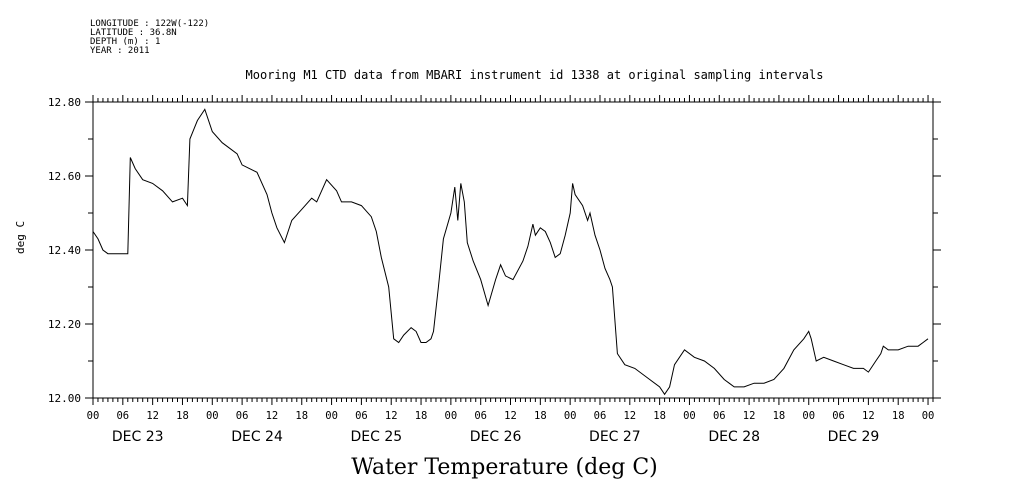  What do you see at coordinates (615, 437) in the screenshot?
I see `x-day-label: DEC 27` at bounding box center [615, 437].